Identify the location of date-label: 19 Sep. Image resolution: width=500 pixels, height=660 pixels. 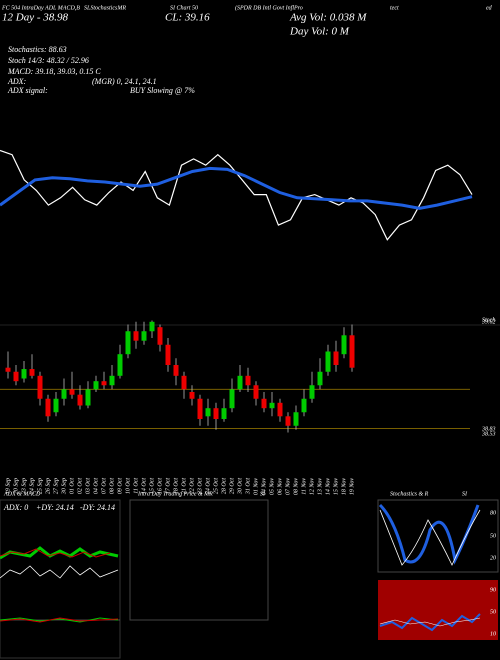
(8, 486).